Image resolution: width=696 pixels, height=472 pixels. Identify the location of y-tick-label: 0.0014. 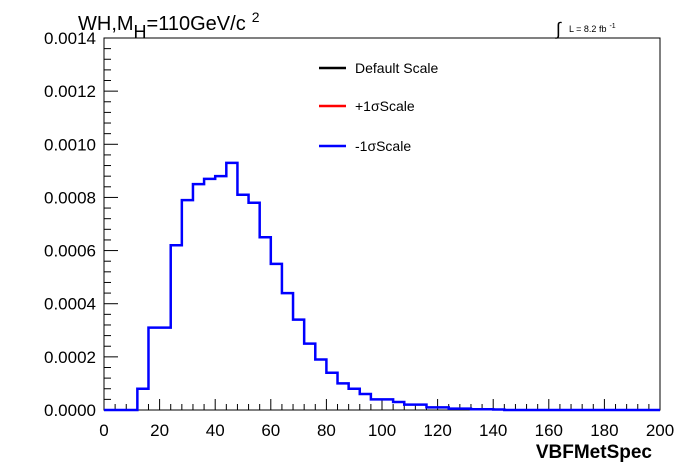
(70, 38).